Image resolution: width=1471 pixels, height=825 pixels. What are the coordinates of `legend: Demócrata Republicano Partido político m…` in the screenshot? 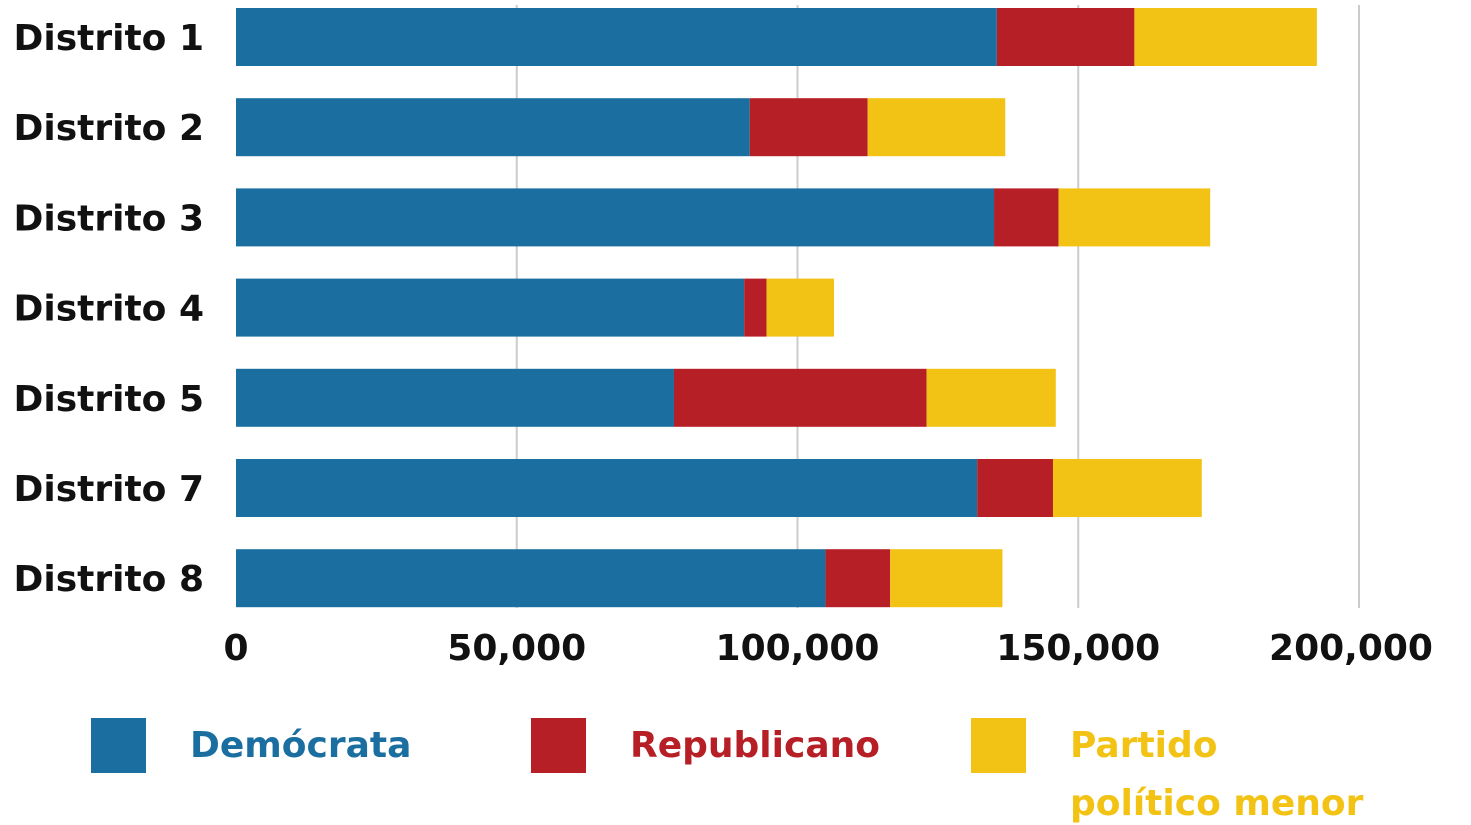 It's located at (727, 771).